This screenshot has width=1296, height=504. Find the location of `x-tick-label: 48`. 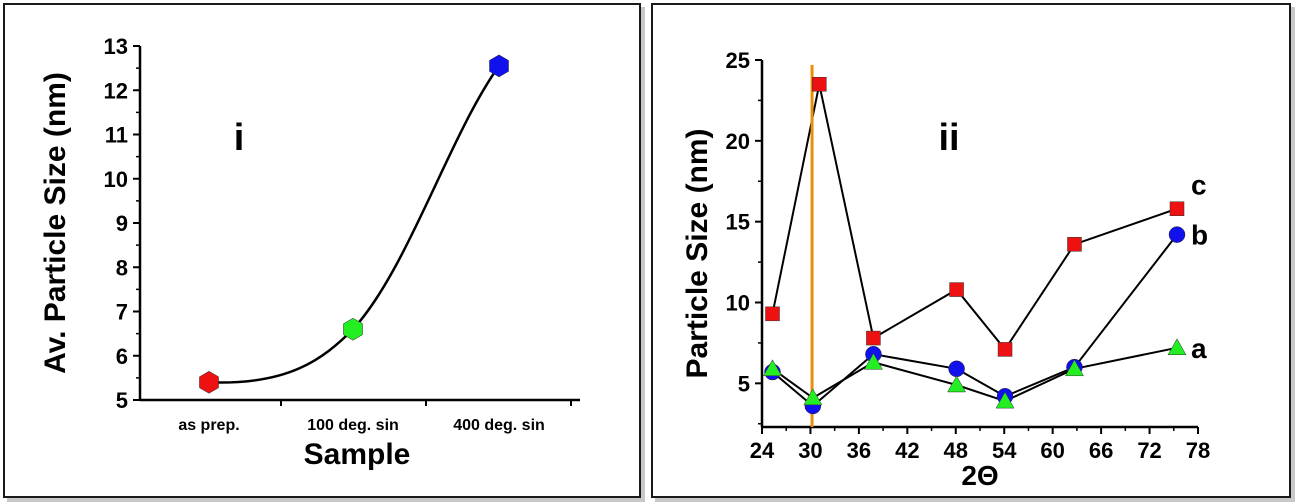

x-tick-label: 48 is located at coordinates (956, 450).